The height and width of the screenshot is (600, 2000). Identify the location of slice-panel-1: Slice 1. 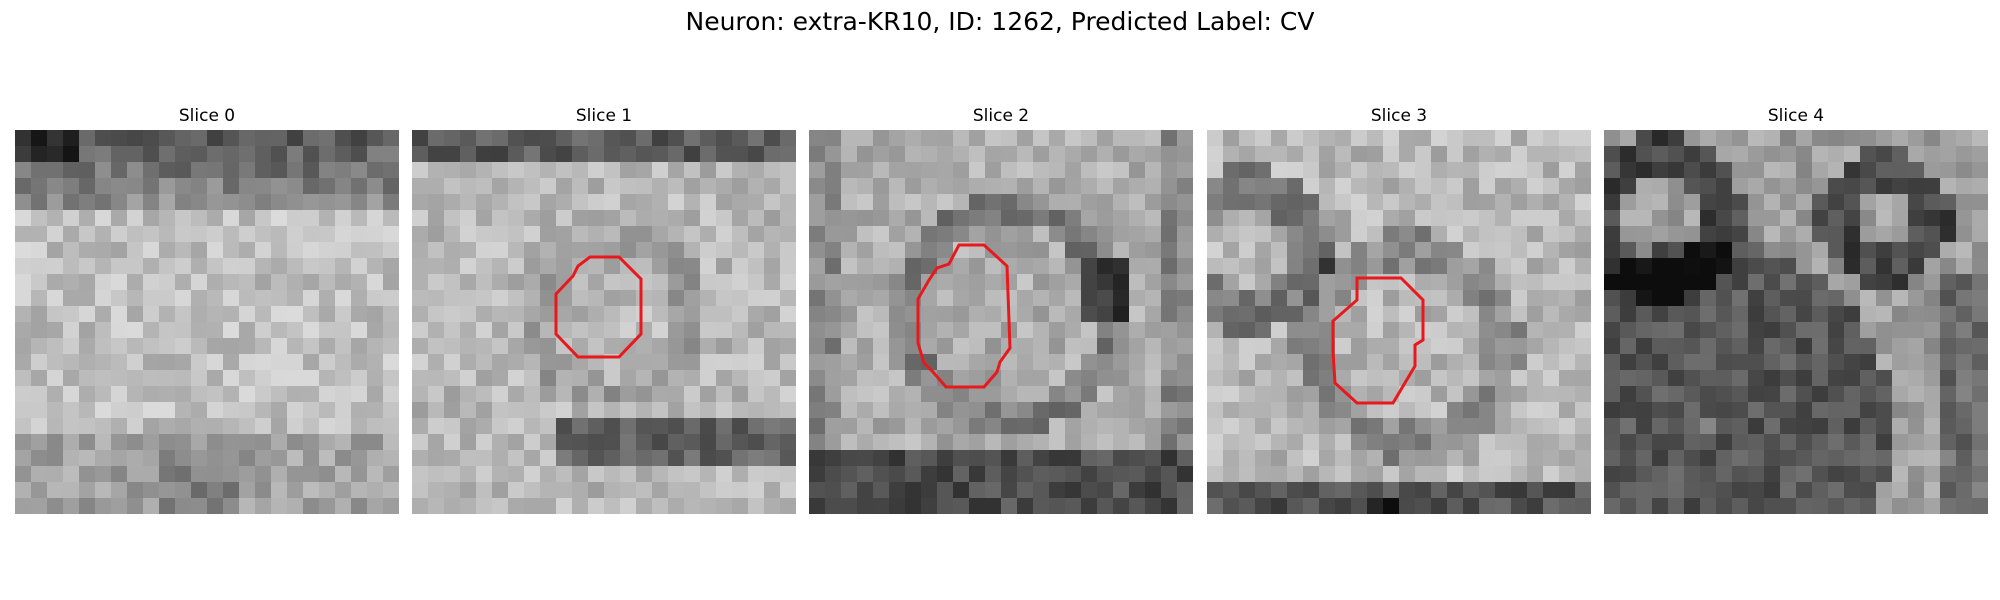
(604, 309).